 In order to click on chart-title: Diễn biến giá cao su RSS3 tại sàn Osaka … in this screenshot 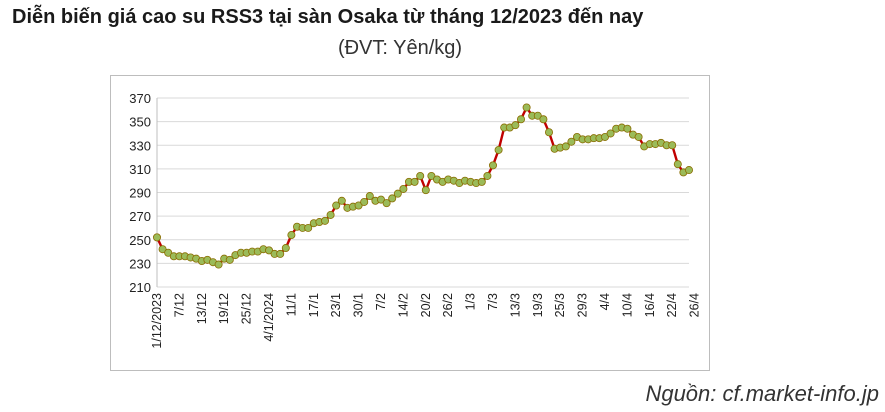, I will do `click(328, 17)`.